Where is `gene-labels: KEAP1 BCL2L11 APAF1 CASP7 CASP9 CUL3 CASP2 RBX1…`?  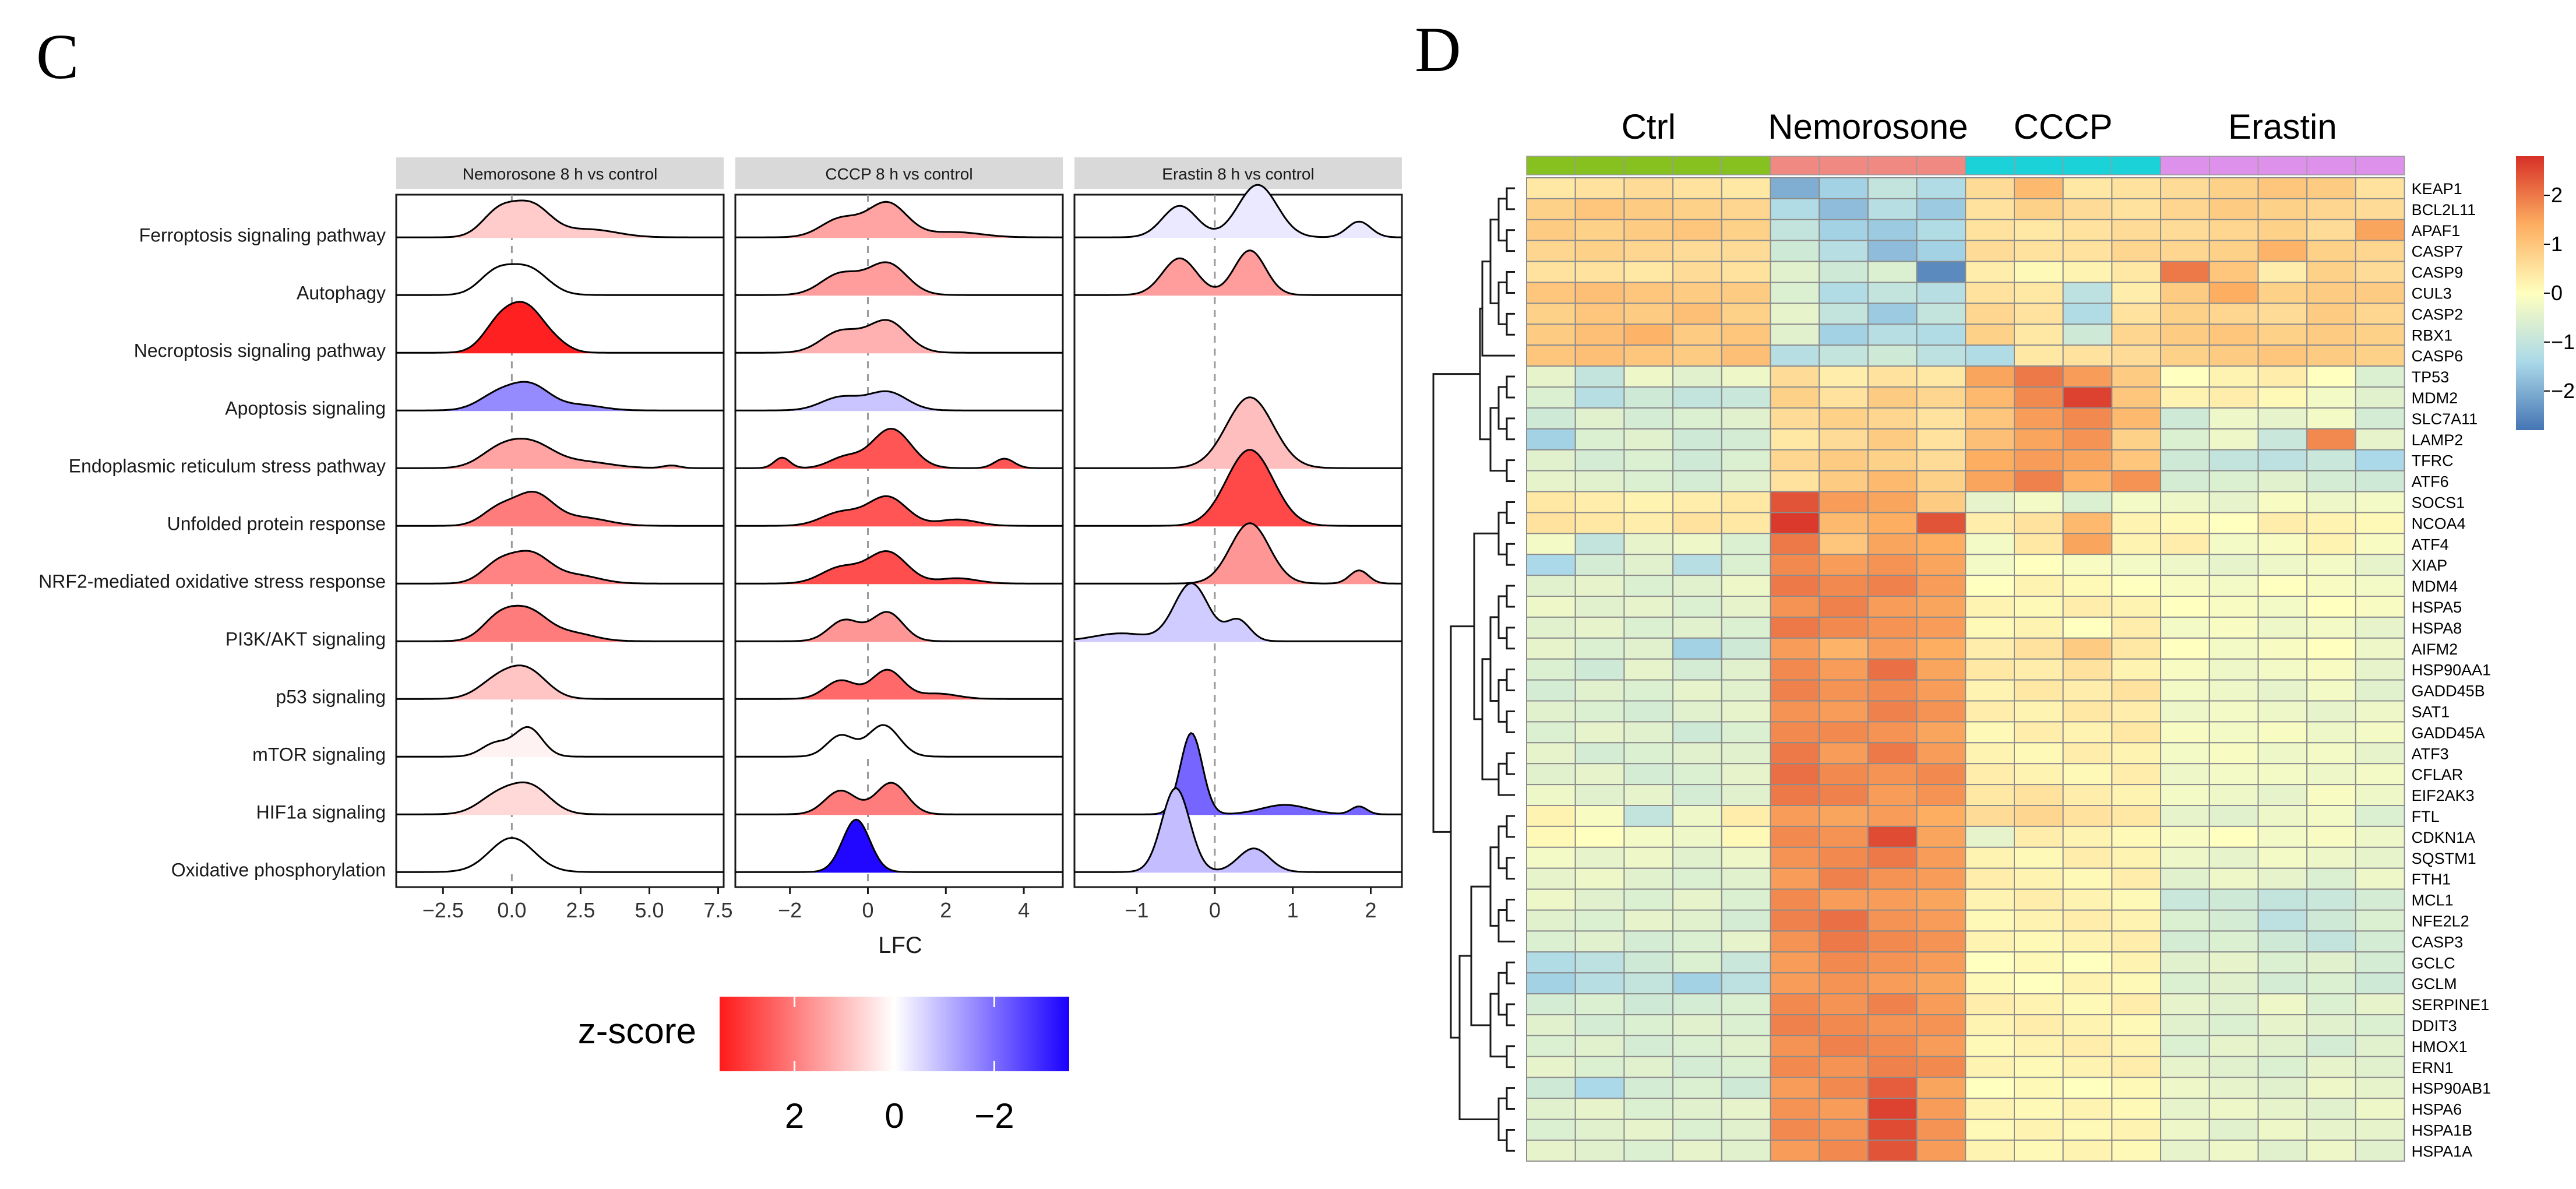 gene-labels: KEAP1 BCL2L11 APAF1 CASP7 CASP9 CUL3 CASP2 RBX1… is located at coordinates (2452, 670).